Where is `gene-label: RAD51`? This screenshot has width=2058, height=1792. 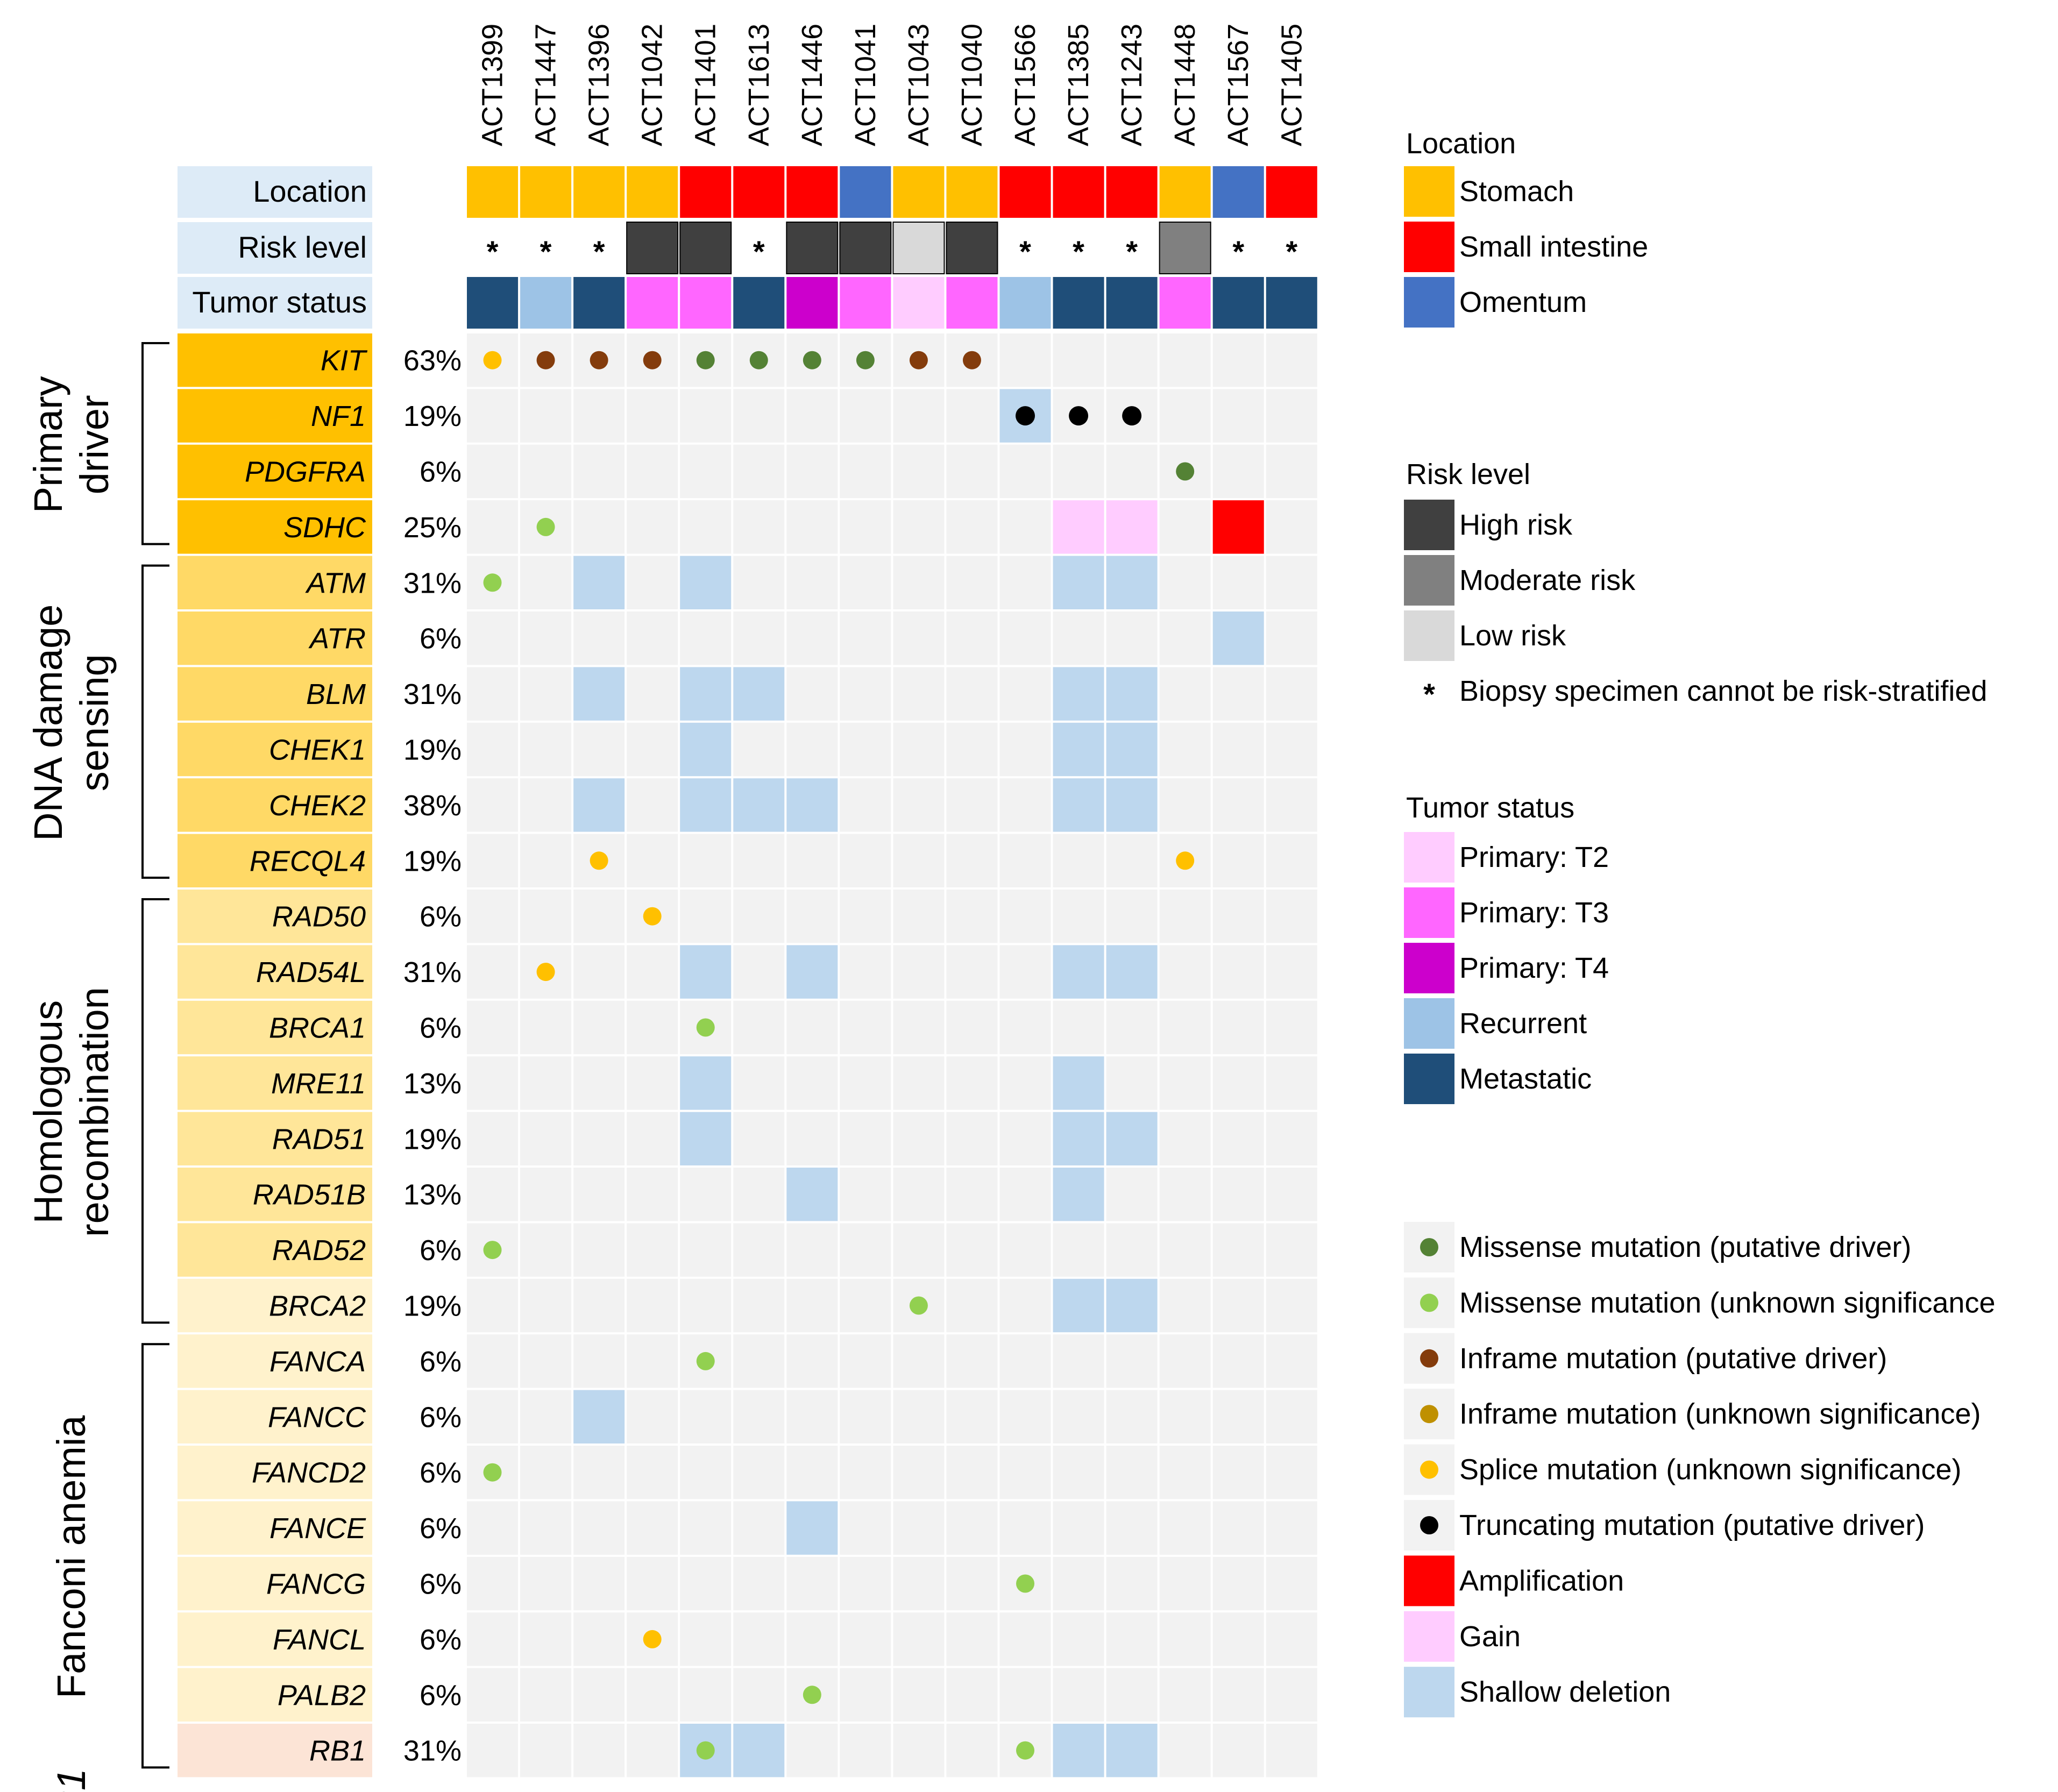 gene-label: RAD51 is located at coordinates (319, 1139).